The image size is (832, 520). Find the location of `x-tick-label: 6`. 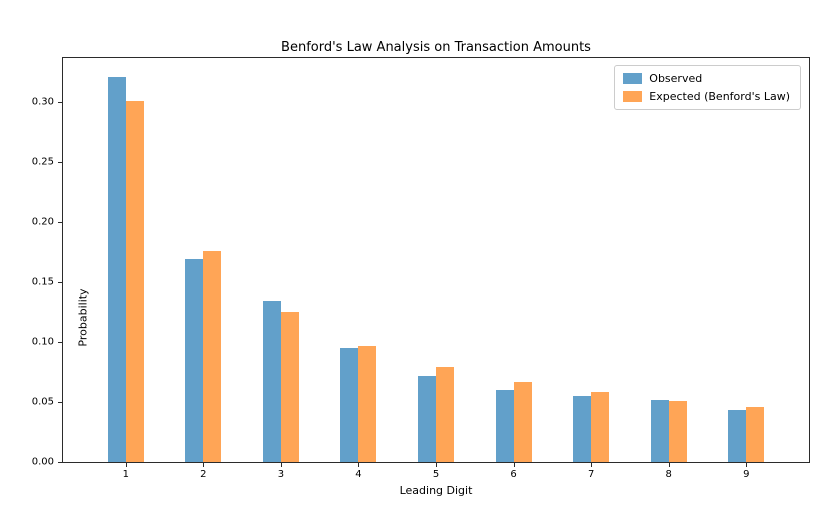

x-tick-label: 6 is located at coordinates (513, 474).